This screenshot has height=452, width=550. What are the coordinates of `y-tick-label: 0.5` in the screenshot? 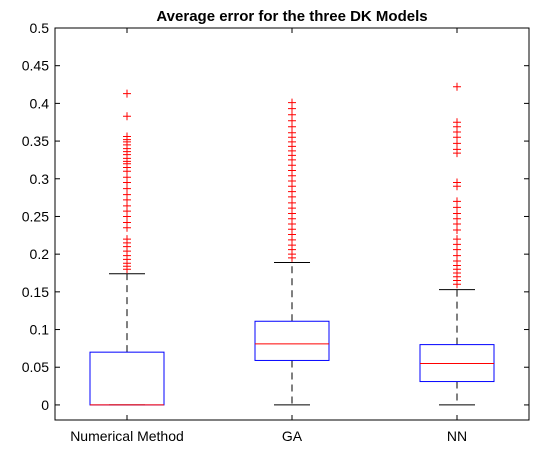 It's located at (40, 28).